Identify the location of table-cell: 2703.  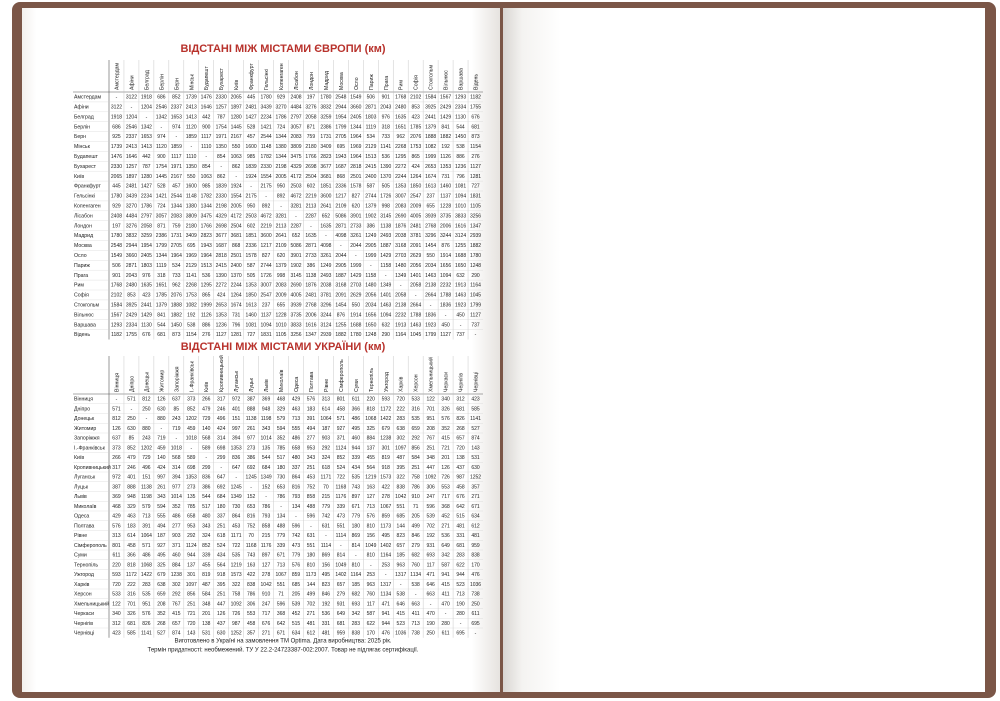
(400, 256).